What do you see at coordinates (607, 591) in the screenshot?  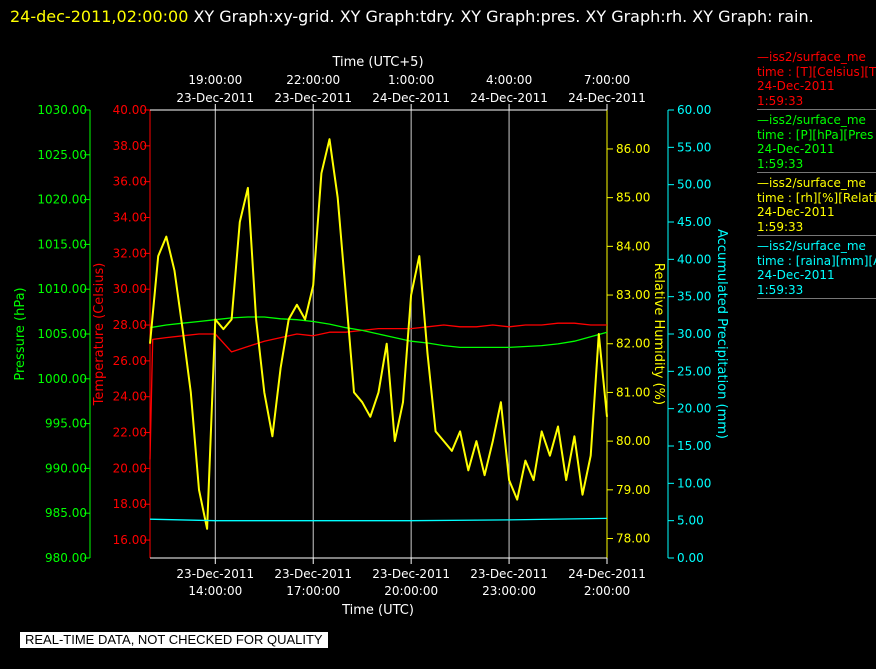 I see `x-tick-label-time: 2:00:00` at bounding box center [607, 591].